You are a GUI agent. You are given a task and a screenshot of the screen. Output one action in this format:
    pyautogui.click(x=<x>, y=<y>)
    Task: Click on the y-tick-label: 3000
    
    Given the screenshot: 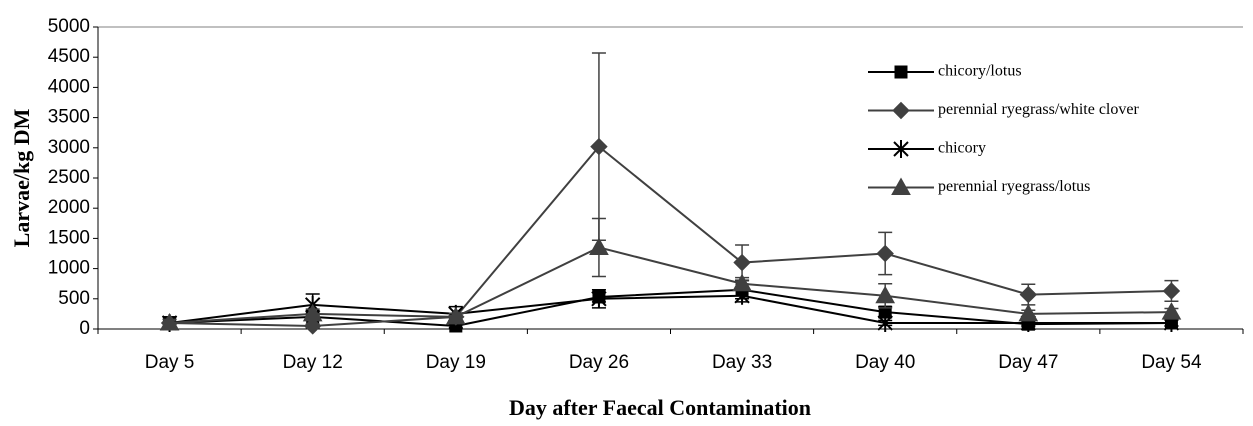 What is the action you would take?
    pyautogui.click(x=69, y=147)
    